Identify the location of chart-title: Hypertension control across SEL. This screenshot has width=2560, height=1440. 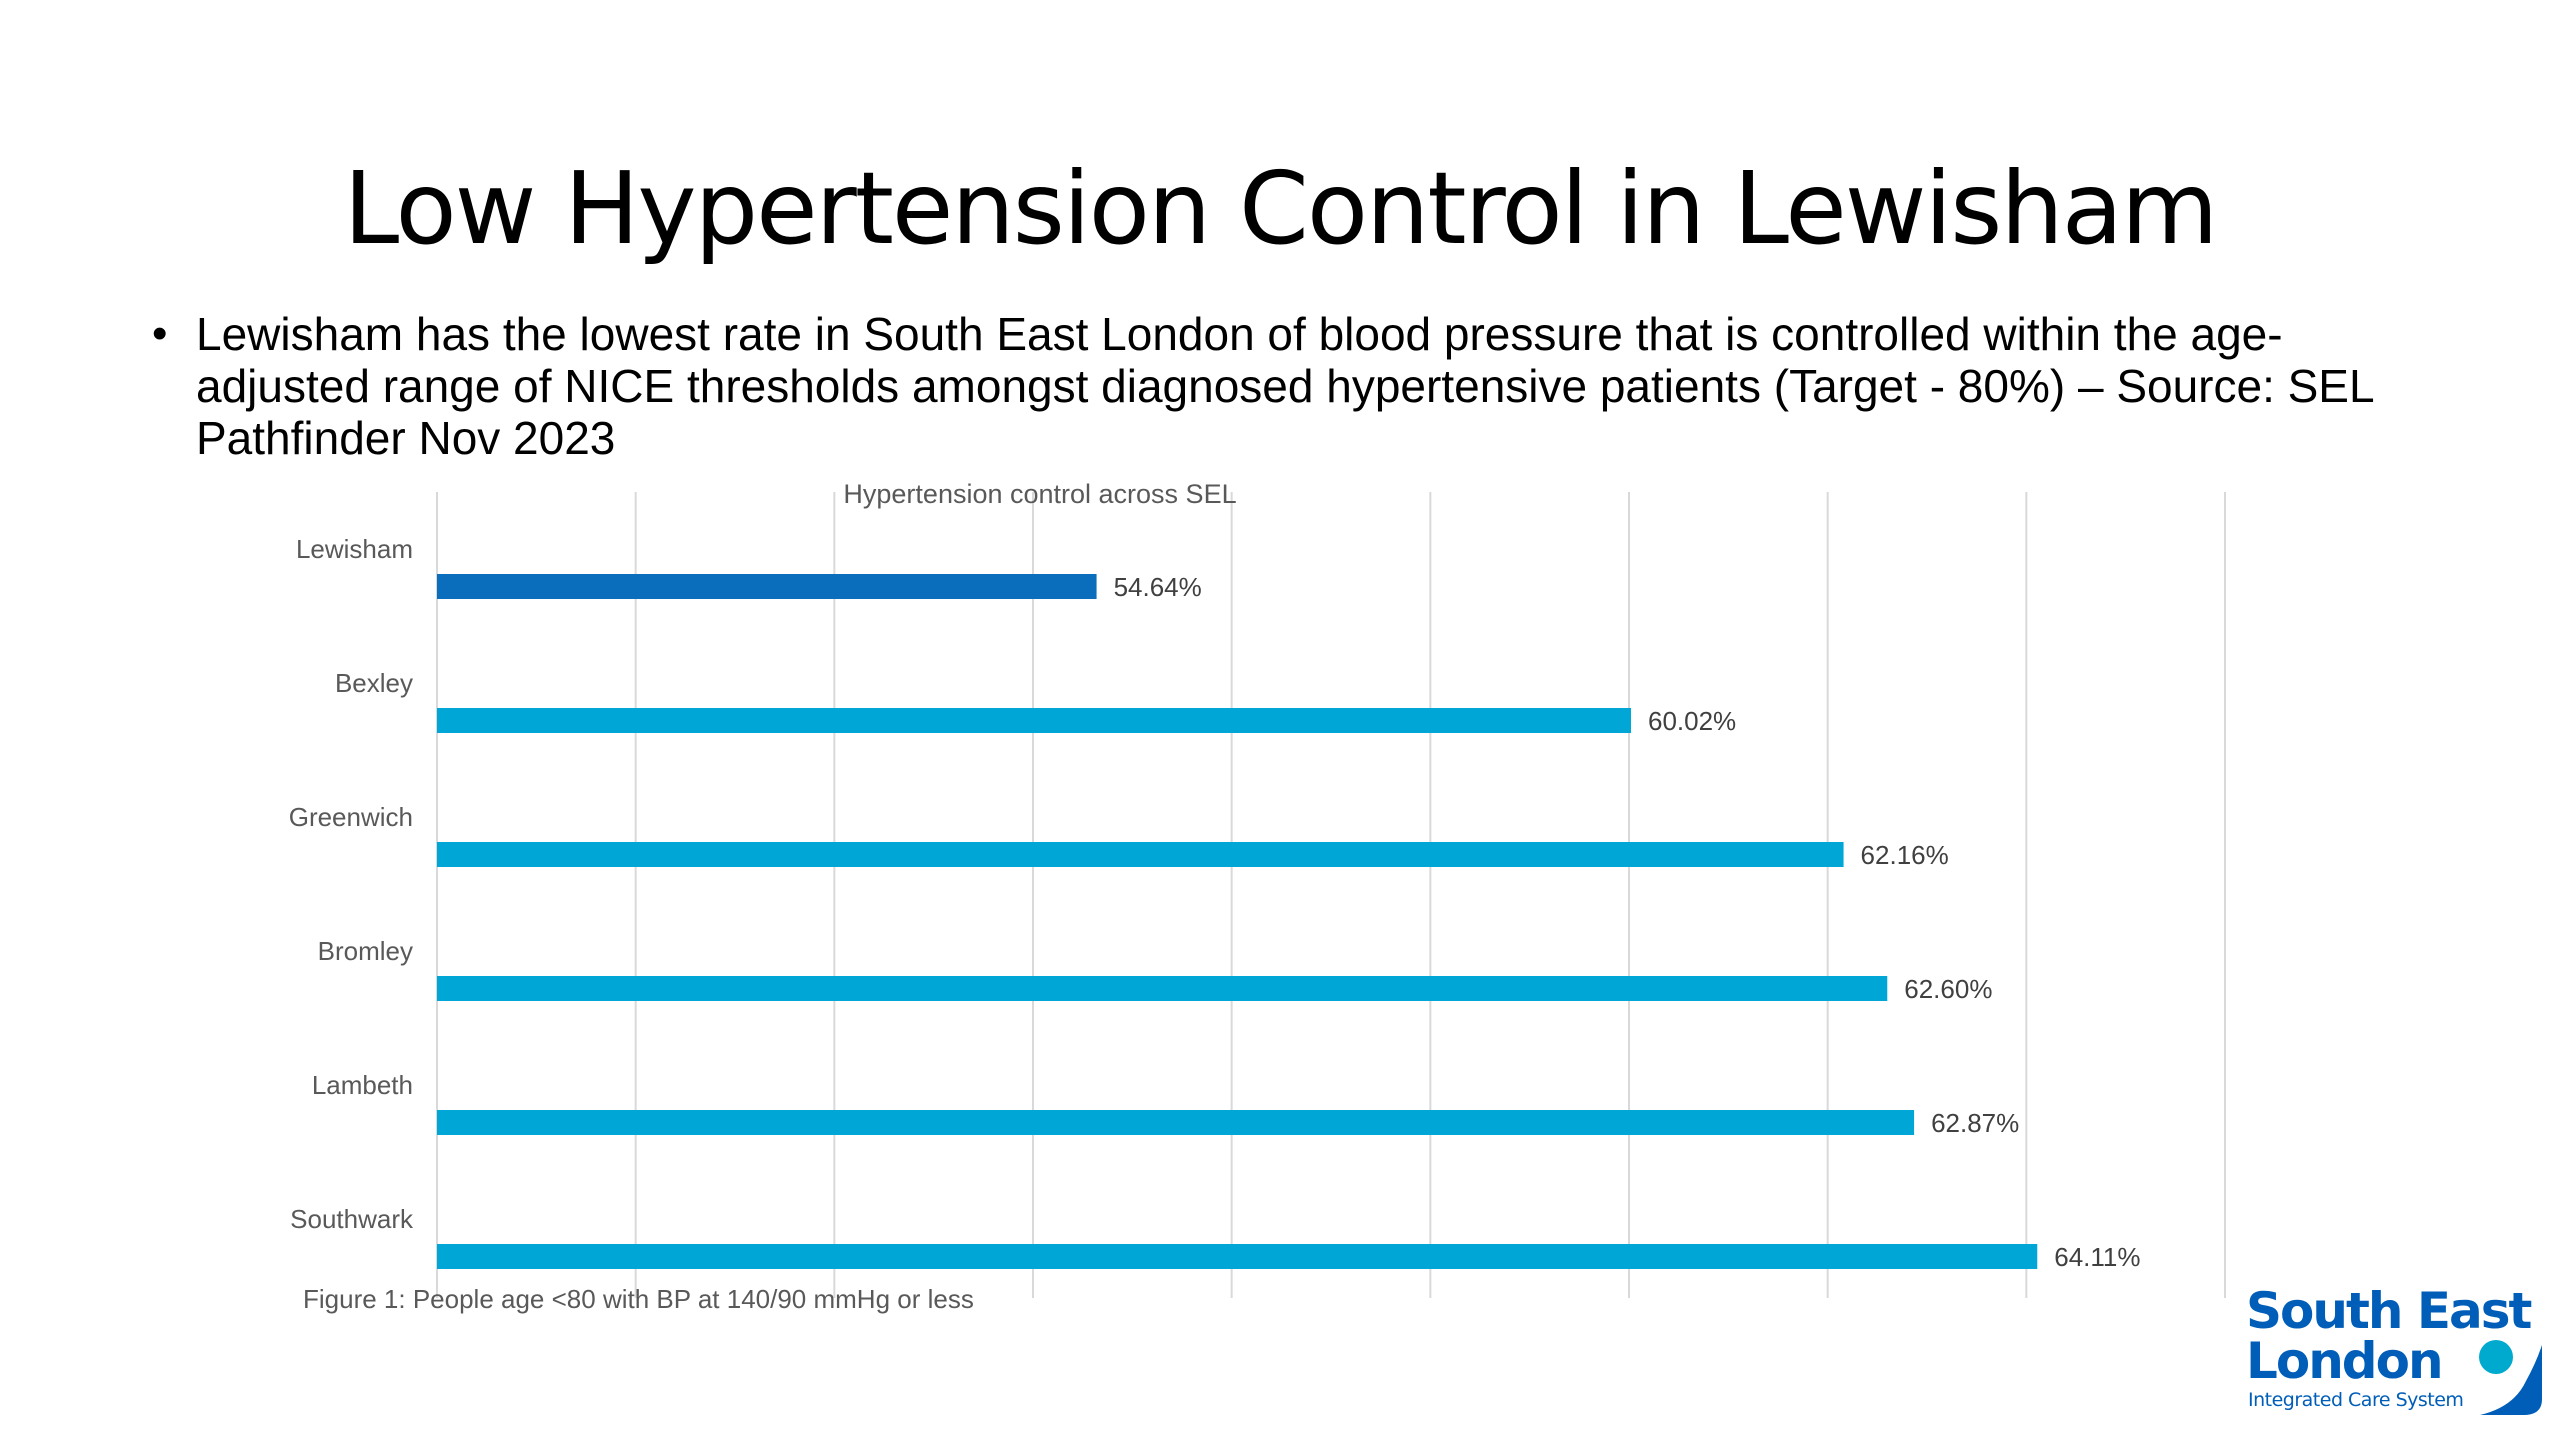
(1039, 494).